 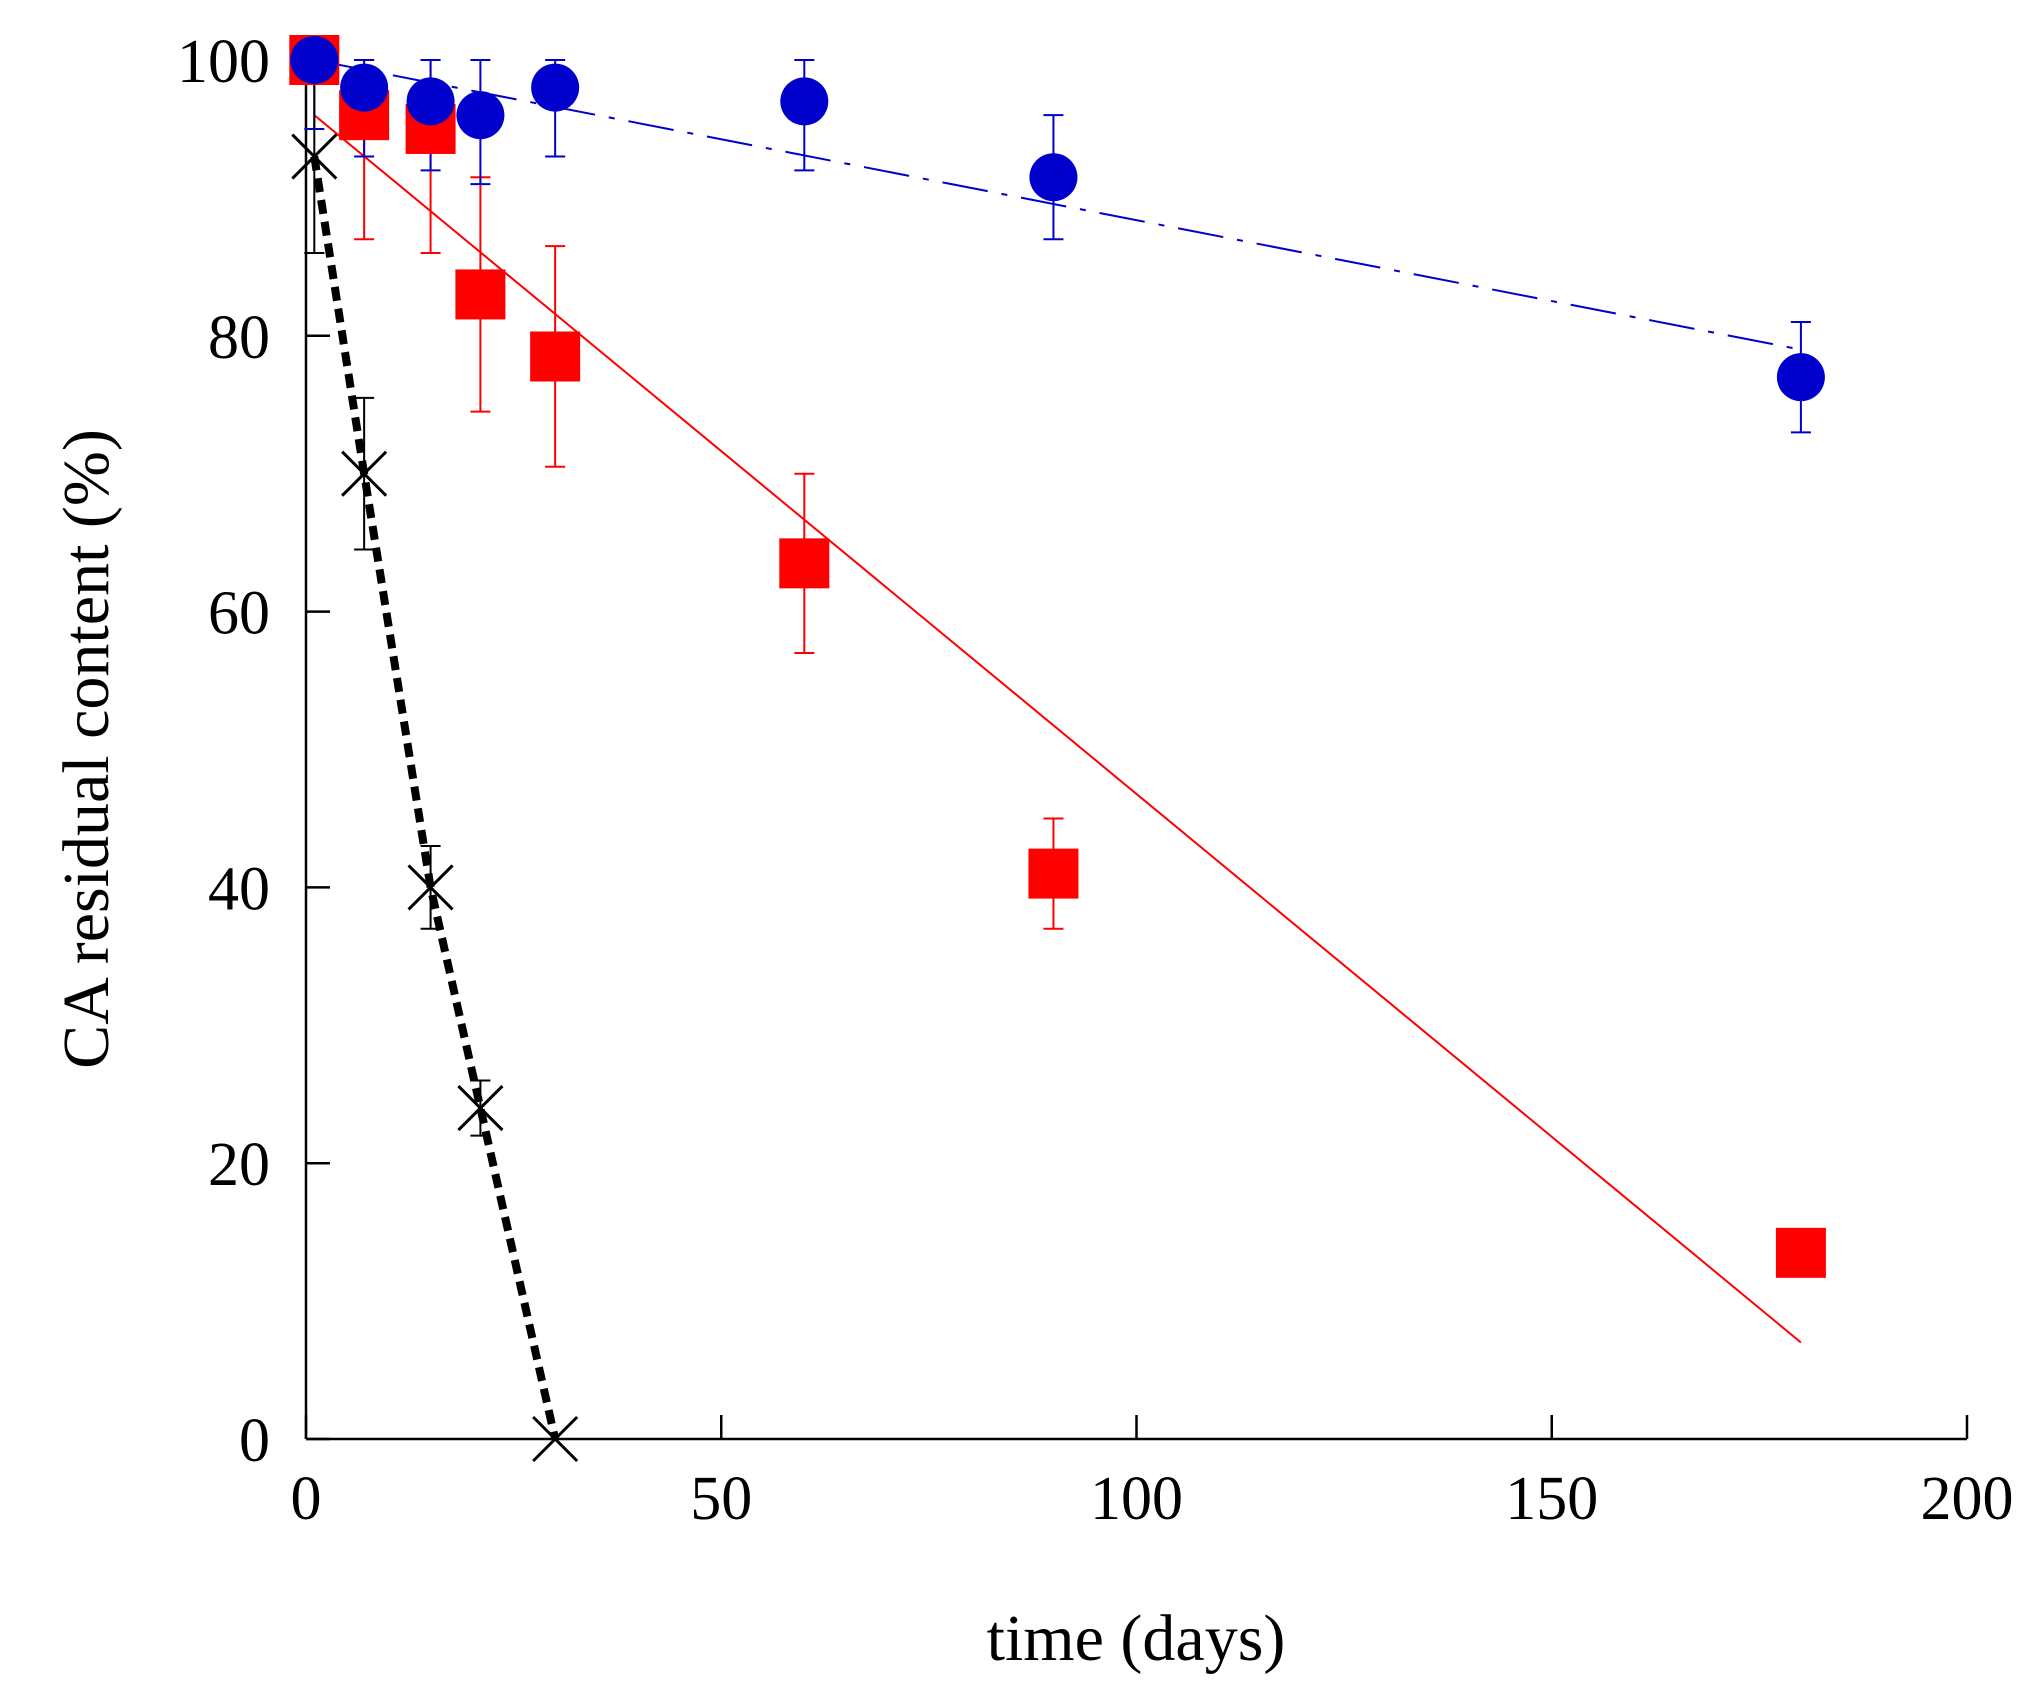 What do you see at coordinates (254, 1441) in the screenshot?
I see `y-tick-label-0: 0` at bounding box center [254, 1441].